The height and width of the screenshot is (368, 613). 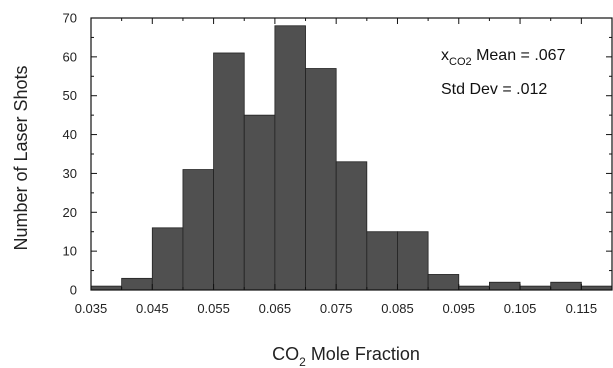 What do you see at coordinates (70, 154) in the screenshot?
I see `y-tick-labels: 0 10 20 30 40 50 60 70` at bounding box center [70, 154].